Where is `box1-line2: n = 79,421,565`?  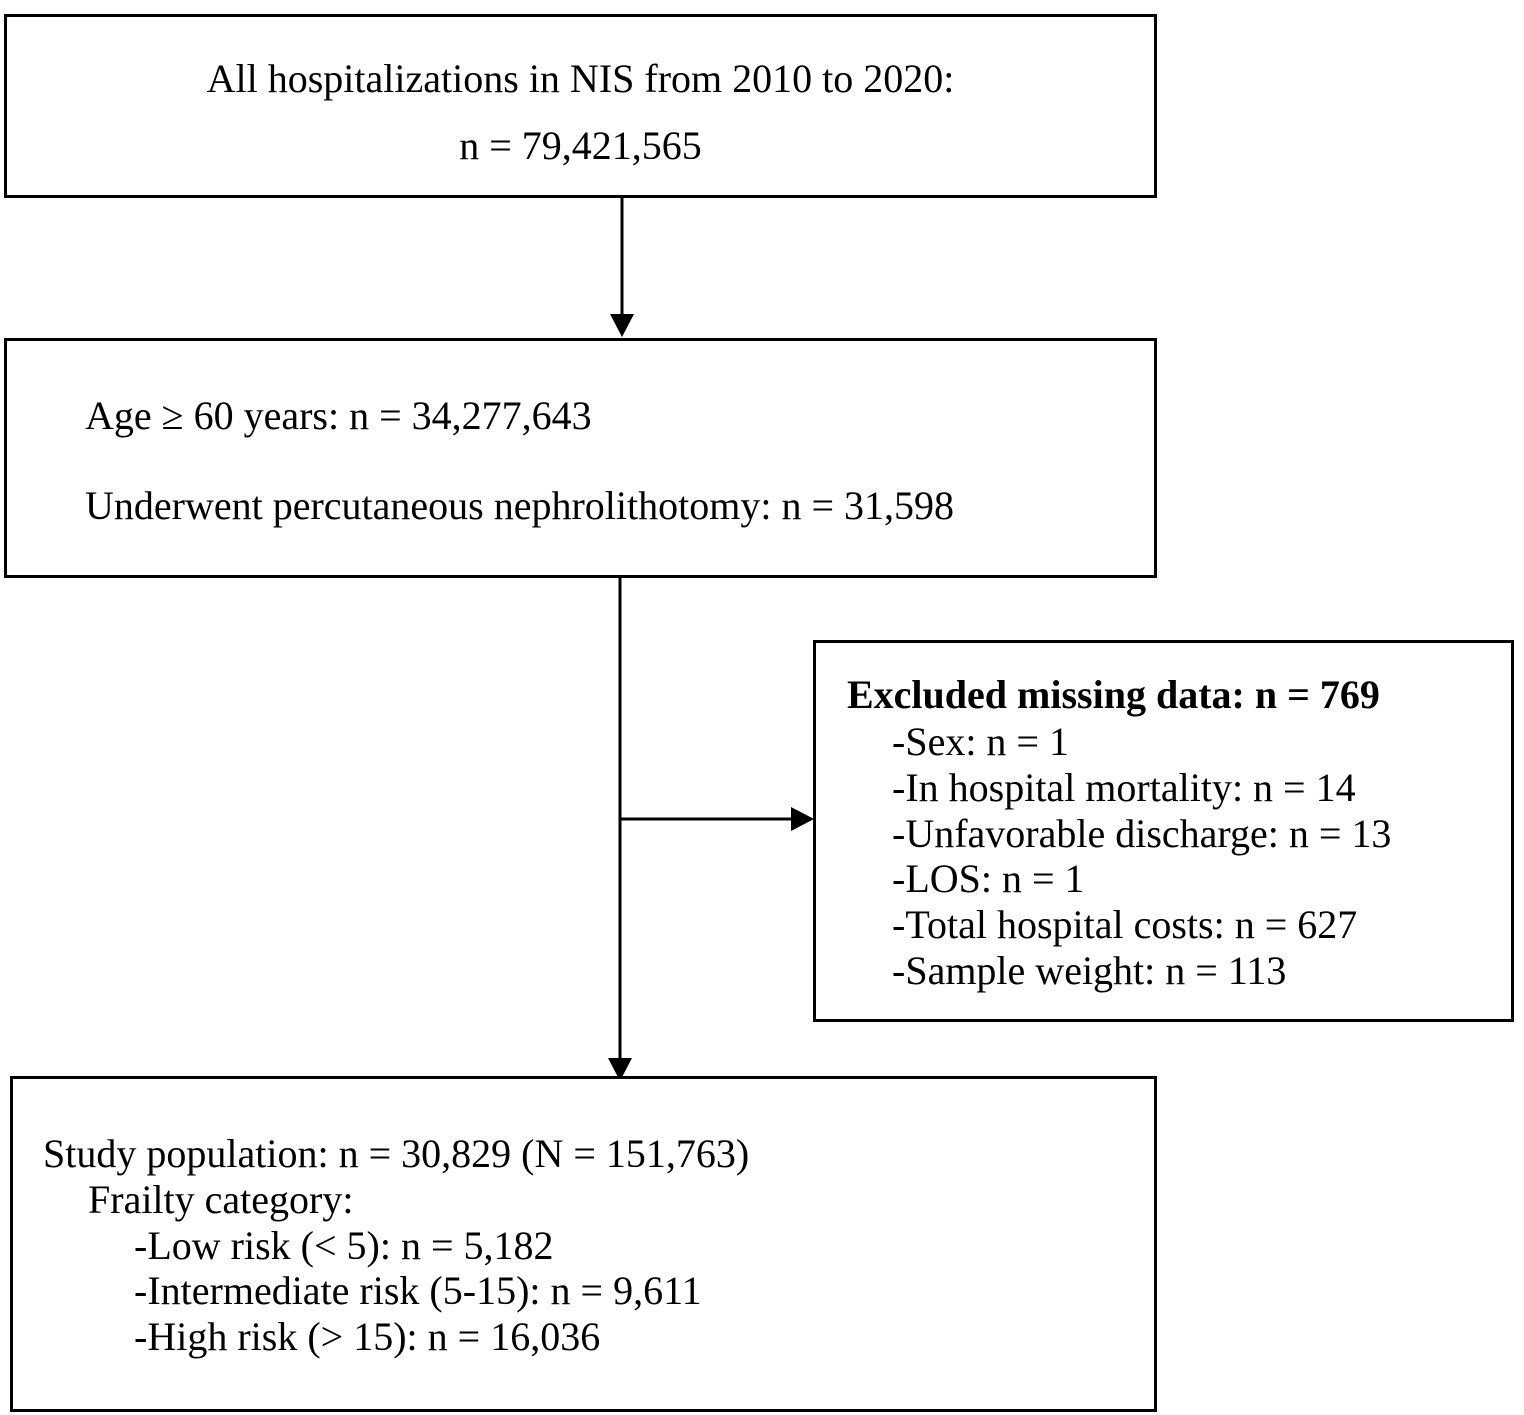
box1-line2: n = 79,421,565 is located at coordinates (580, 145).